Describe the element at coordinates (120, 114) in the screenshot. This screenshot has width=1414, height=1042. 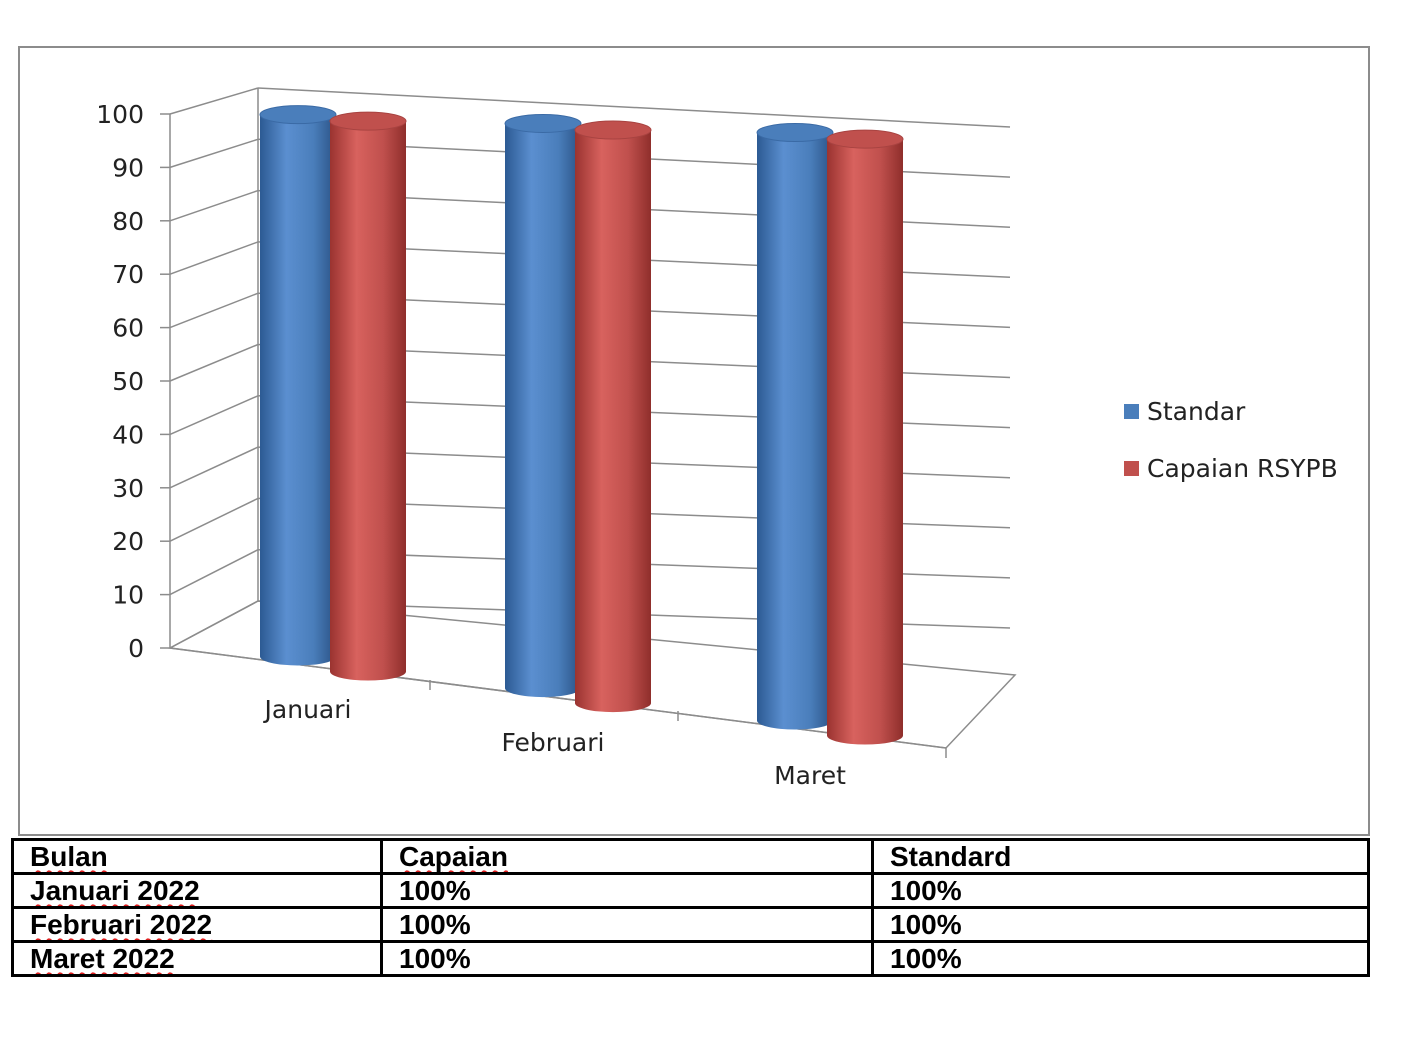
I see `y-tick-label: 100` at that location.